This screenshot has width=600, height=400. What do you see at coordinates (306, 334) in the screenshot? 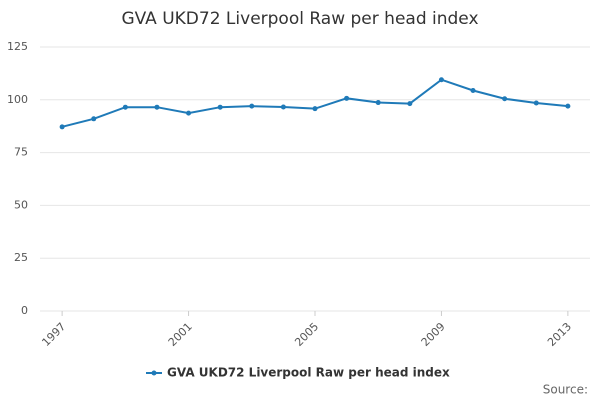
I see `x-tick-label: 2005` at bounding box center [306, 334].